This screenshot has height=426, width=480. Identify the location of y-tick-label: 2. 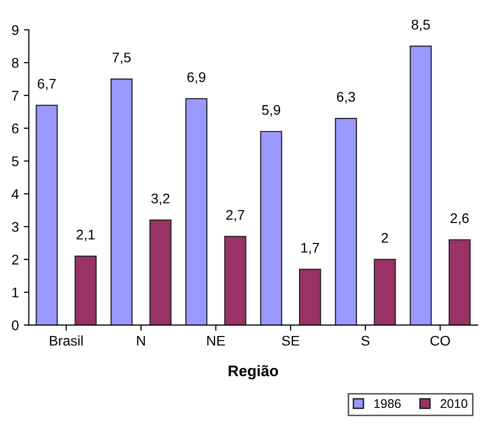
(15, 259).